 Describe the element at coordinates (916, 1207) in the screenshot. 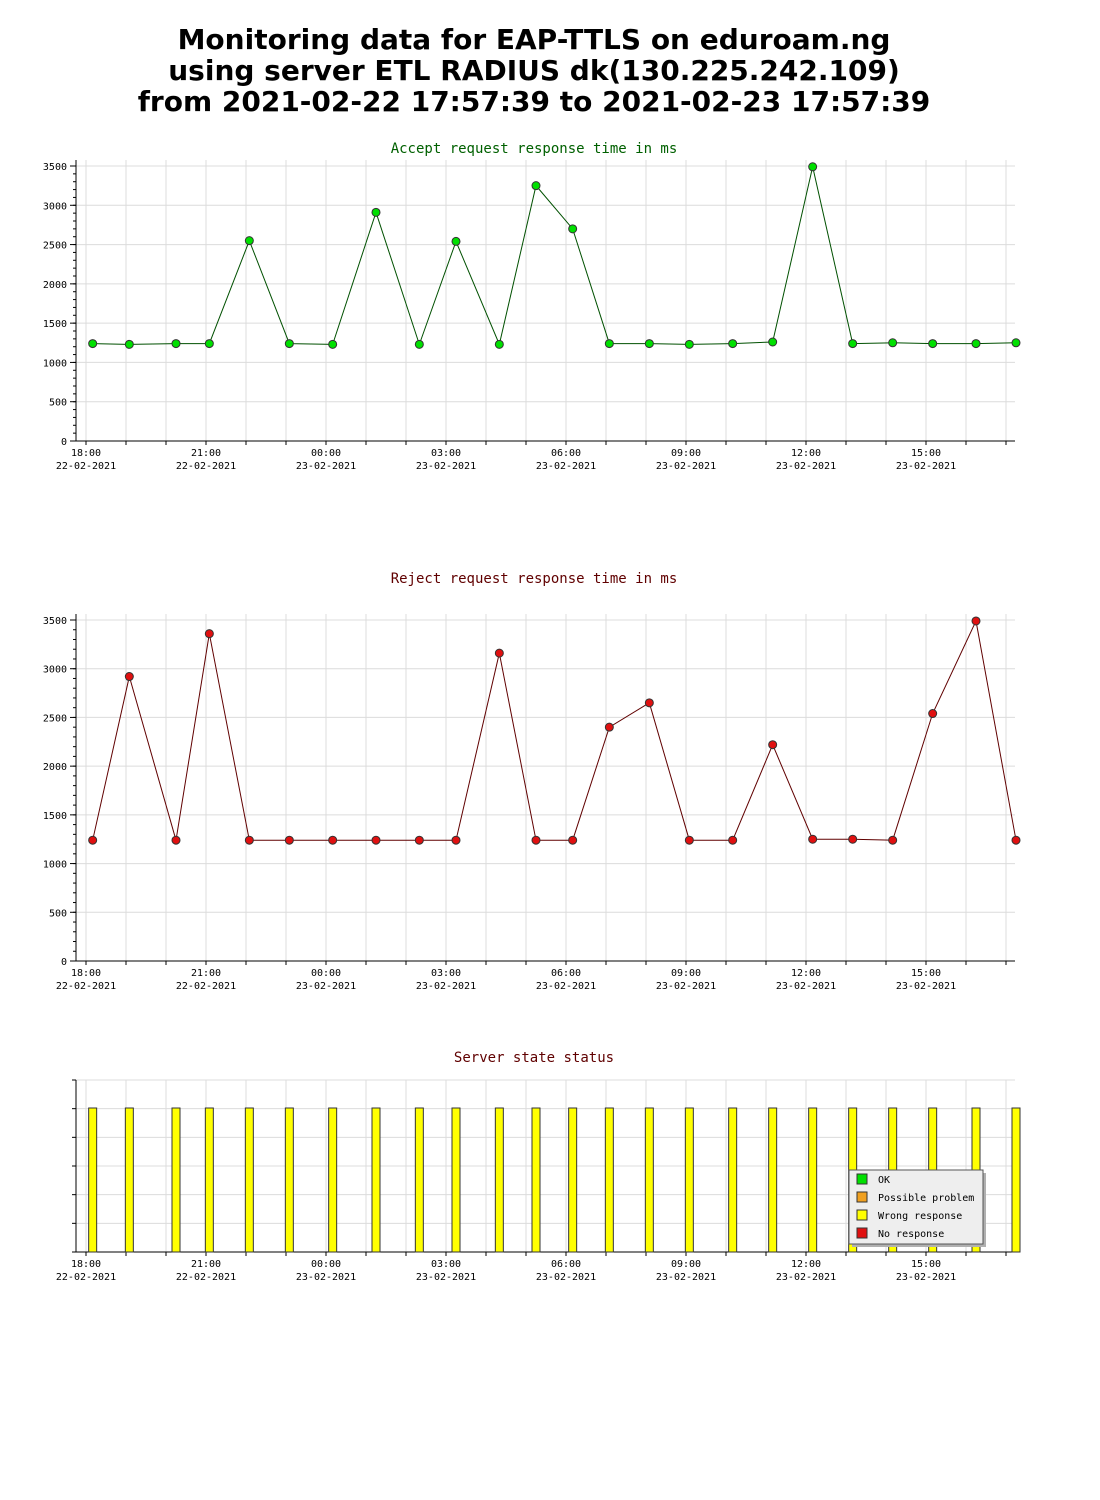

I see `legend-box` at that location.